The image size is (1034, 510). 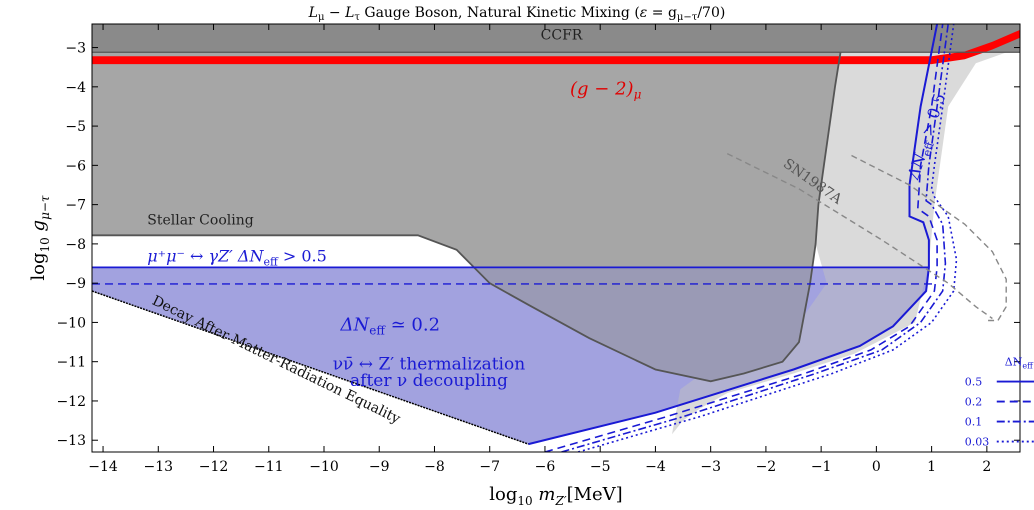 I want to click on y-tick-label: −3, so click(x=75, y=49).